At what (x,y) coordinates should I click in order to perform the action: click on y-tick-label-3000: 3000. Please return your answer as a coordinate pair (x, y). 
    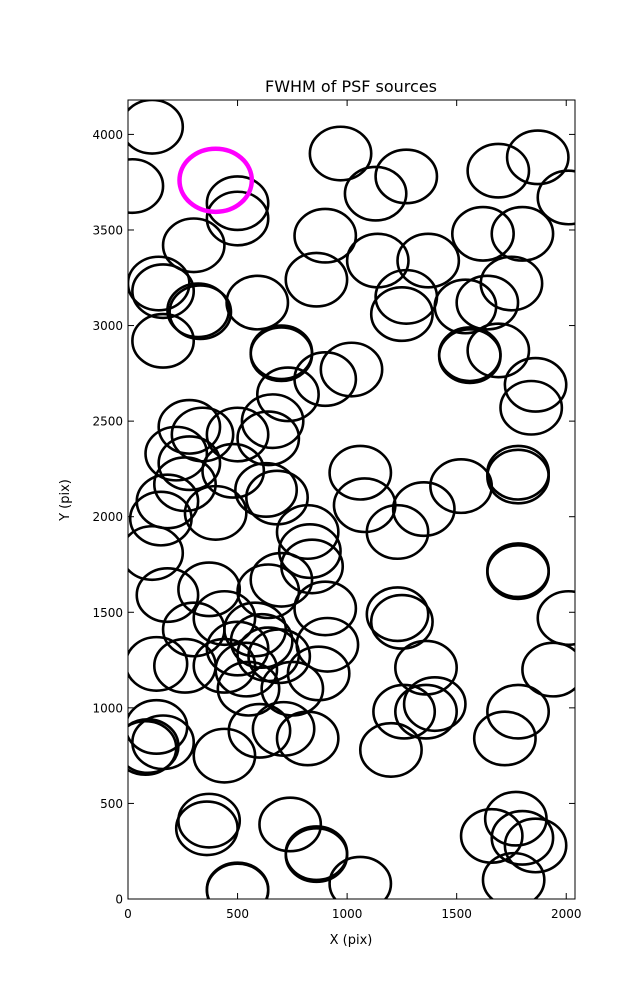
    Looking at the image, I should click on (107, 326).